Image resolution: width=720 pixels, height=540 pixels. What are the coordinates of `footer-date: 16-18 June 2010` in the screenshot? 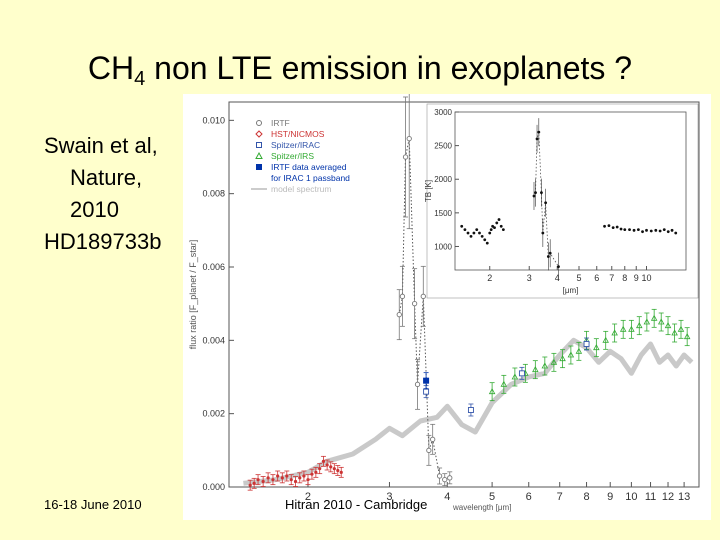 It's located at (93, 504).